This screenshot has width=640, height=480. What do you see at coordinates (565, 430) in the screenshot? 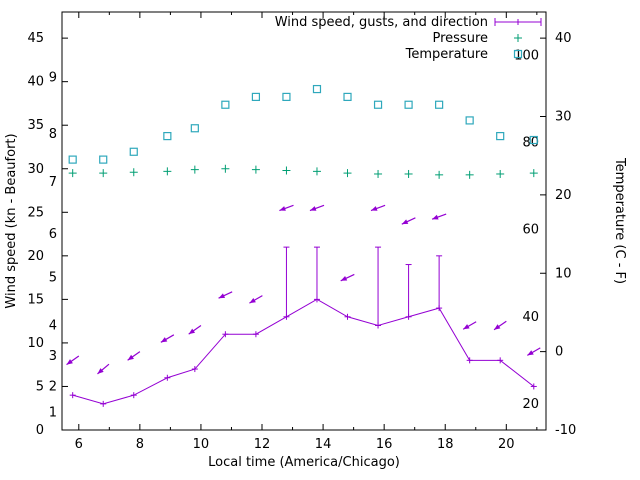
I see `svg-text: -10` at bounding box center [565, 430].